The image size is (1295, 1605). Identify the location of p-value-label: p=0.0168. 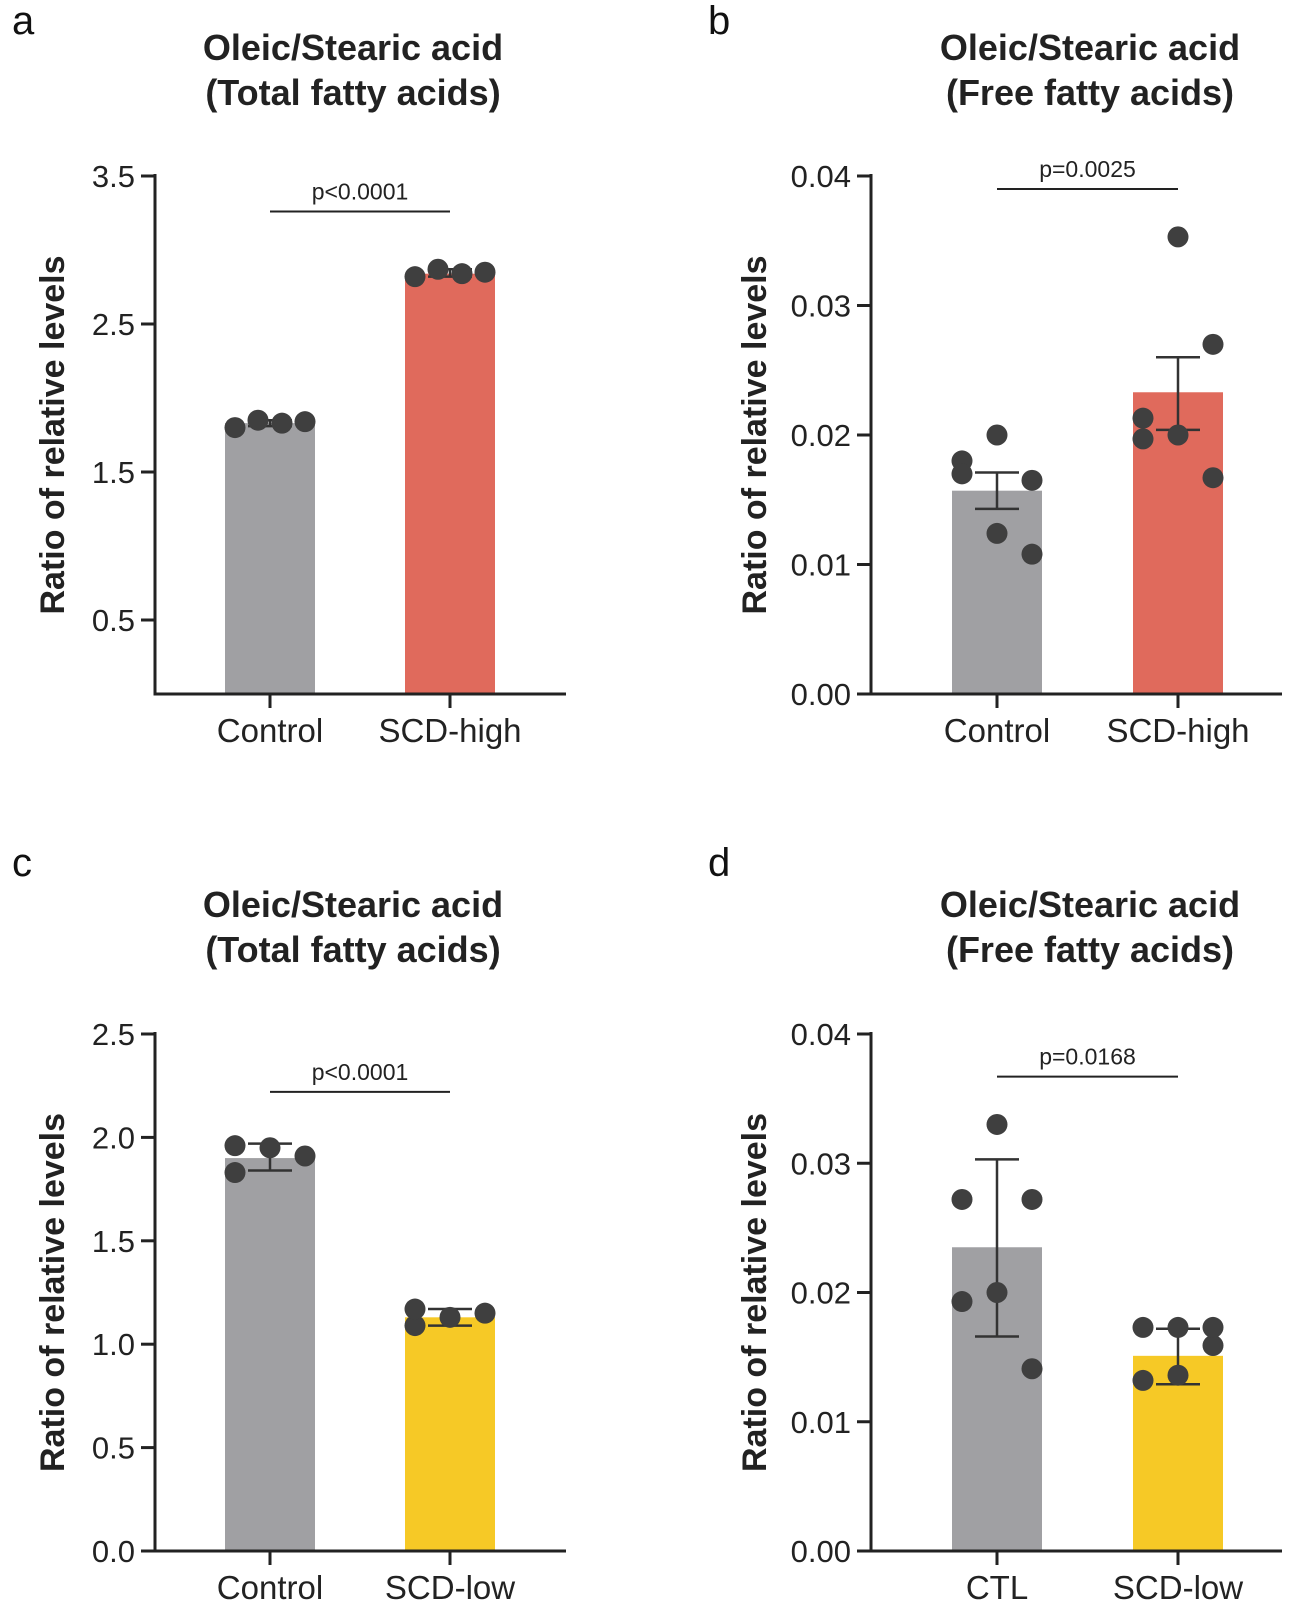
(1087, 1057).